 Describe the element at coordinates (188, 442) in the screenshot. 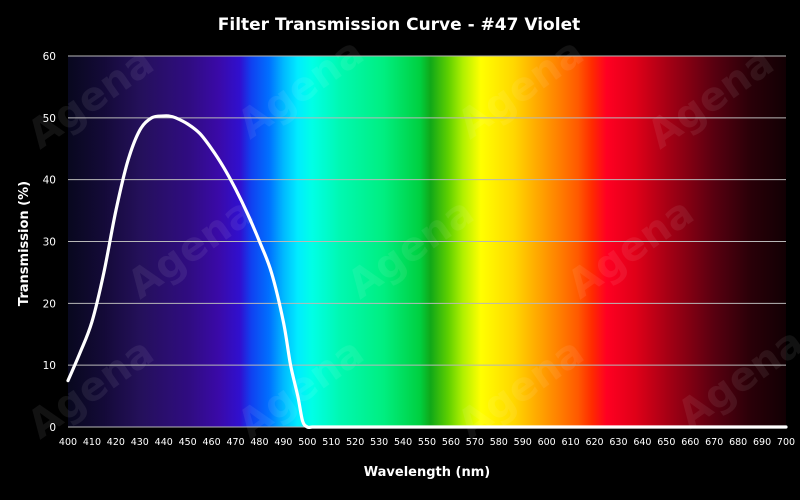

I see `x-tick-label: 450` at that location.